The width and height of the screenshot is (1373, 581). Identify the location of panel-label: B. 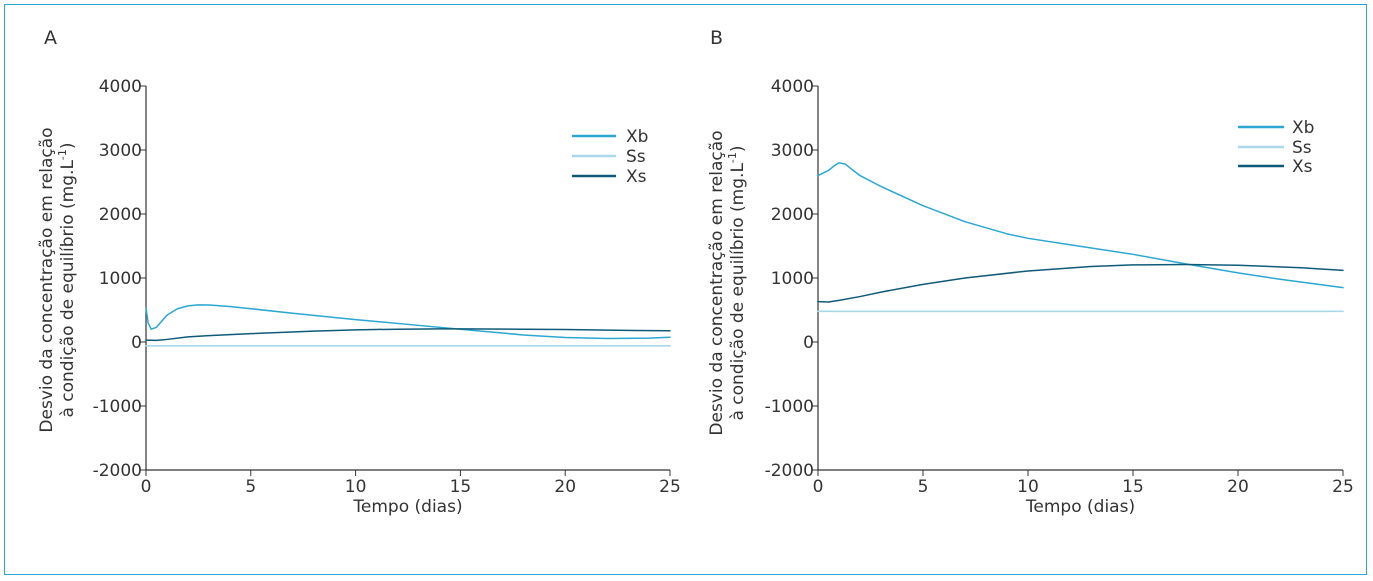
(716, 38).